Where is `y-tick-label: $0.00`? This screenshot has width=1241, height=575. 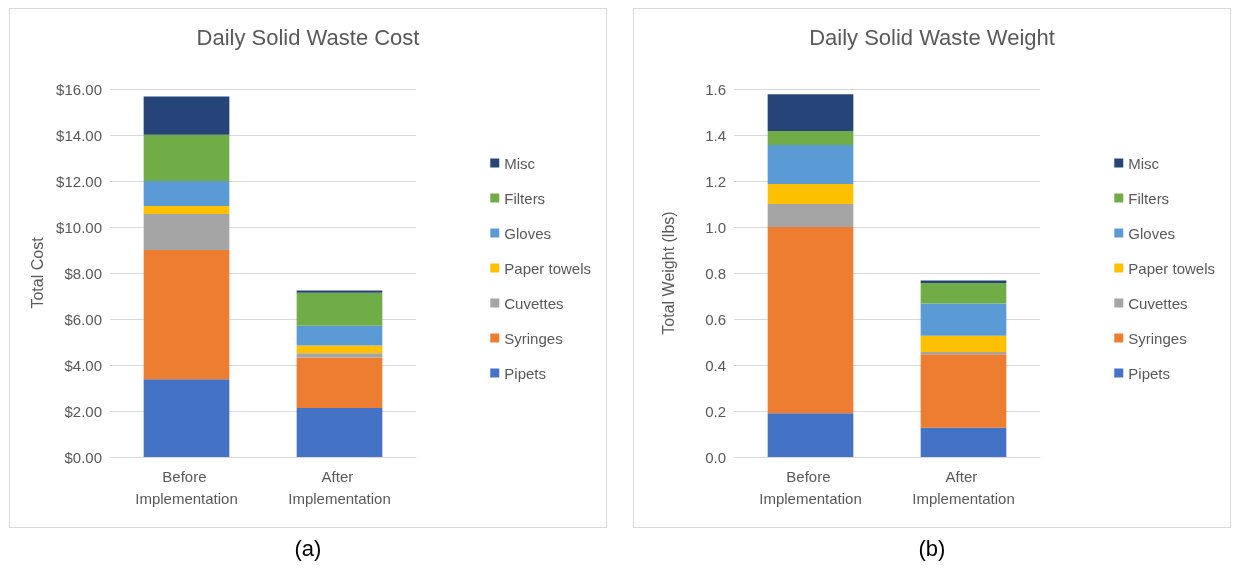 y-tick-label: $0.00 is located at coordinates (83, 457).